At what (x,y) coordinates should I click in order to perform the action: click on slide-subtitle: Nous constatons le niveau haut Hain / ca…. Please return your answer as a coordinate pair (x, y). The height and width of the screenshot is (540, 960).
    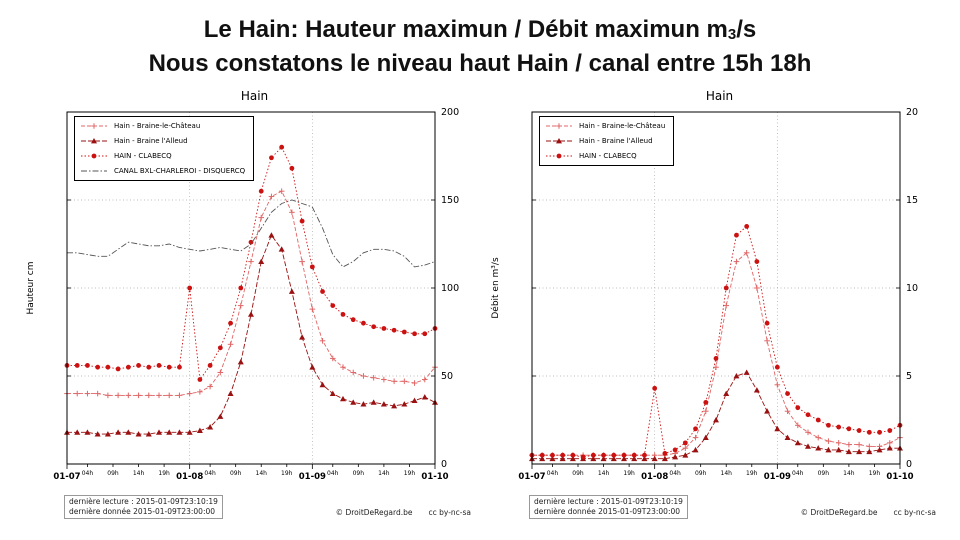
    Looking at the image, I should click on (480, 63).